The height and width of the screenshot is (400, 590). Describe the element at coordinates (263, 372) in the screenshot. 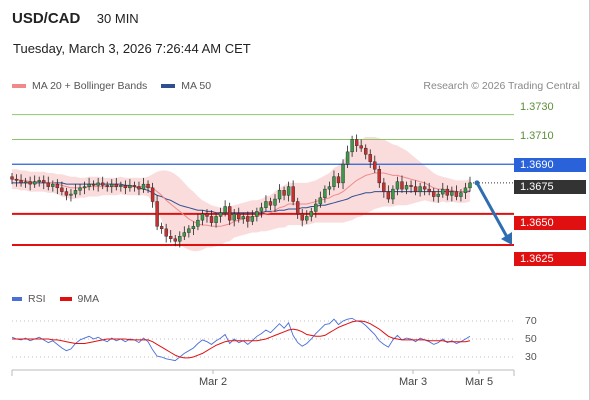

I see `axis-layer` at that location.